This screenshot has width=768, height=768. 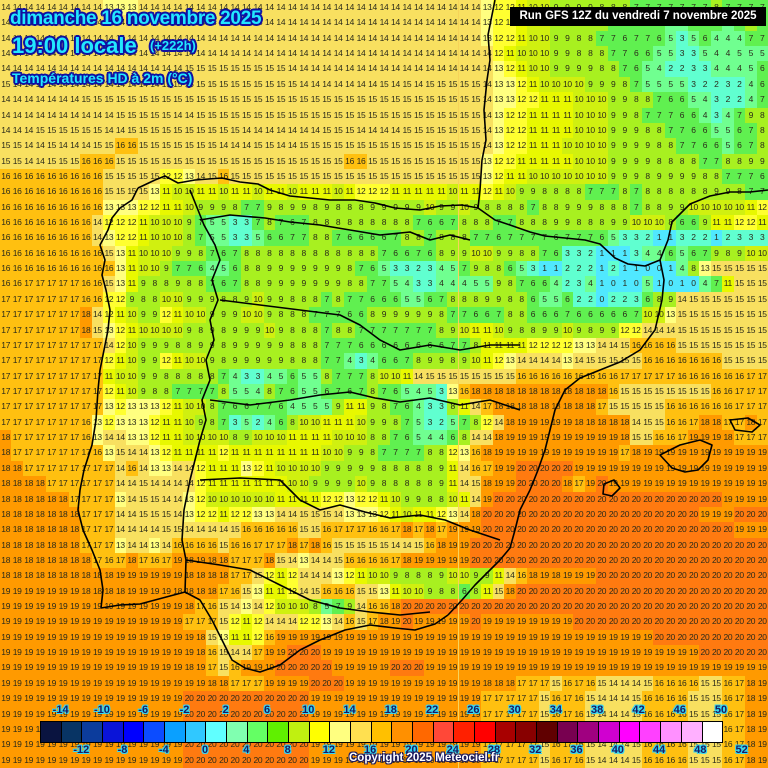 I want to click on grid-value: 4, so click(x=647, y=253).